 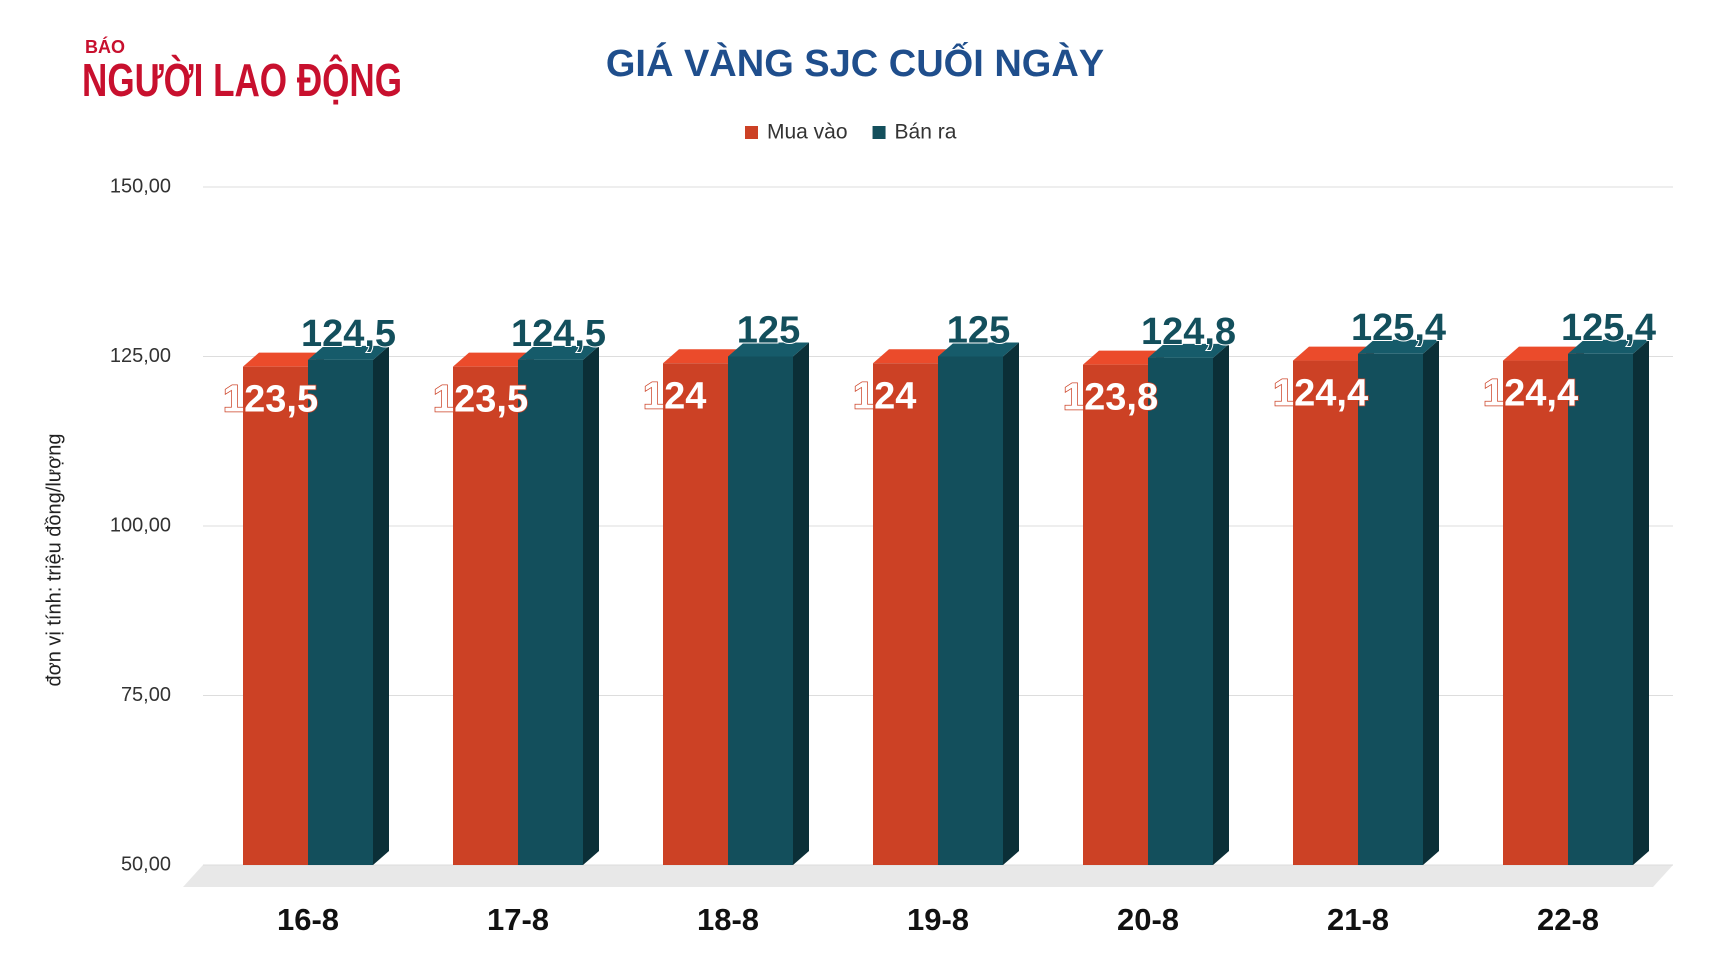 What do you see at coordinates (518, 919) in the screenshot?
I see `x-tick-label: 17-8` at bounding box center [518, 919].